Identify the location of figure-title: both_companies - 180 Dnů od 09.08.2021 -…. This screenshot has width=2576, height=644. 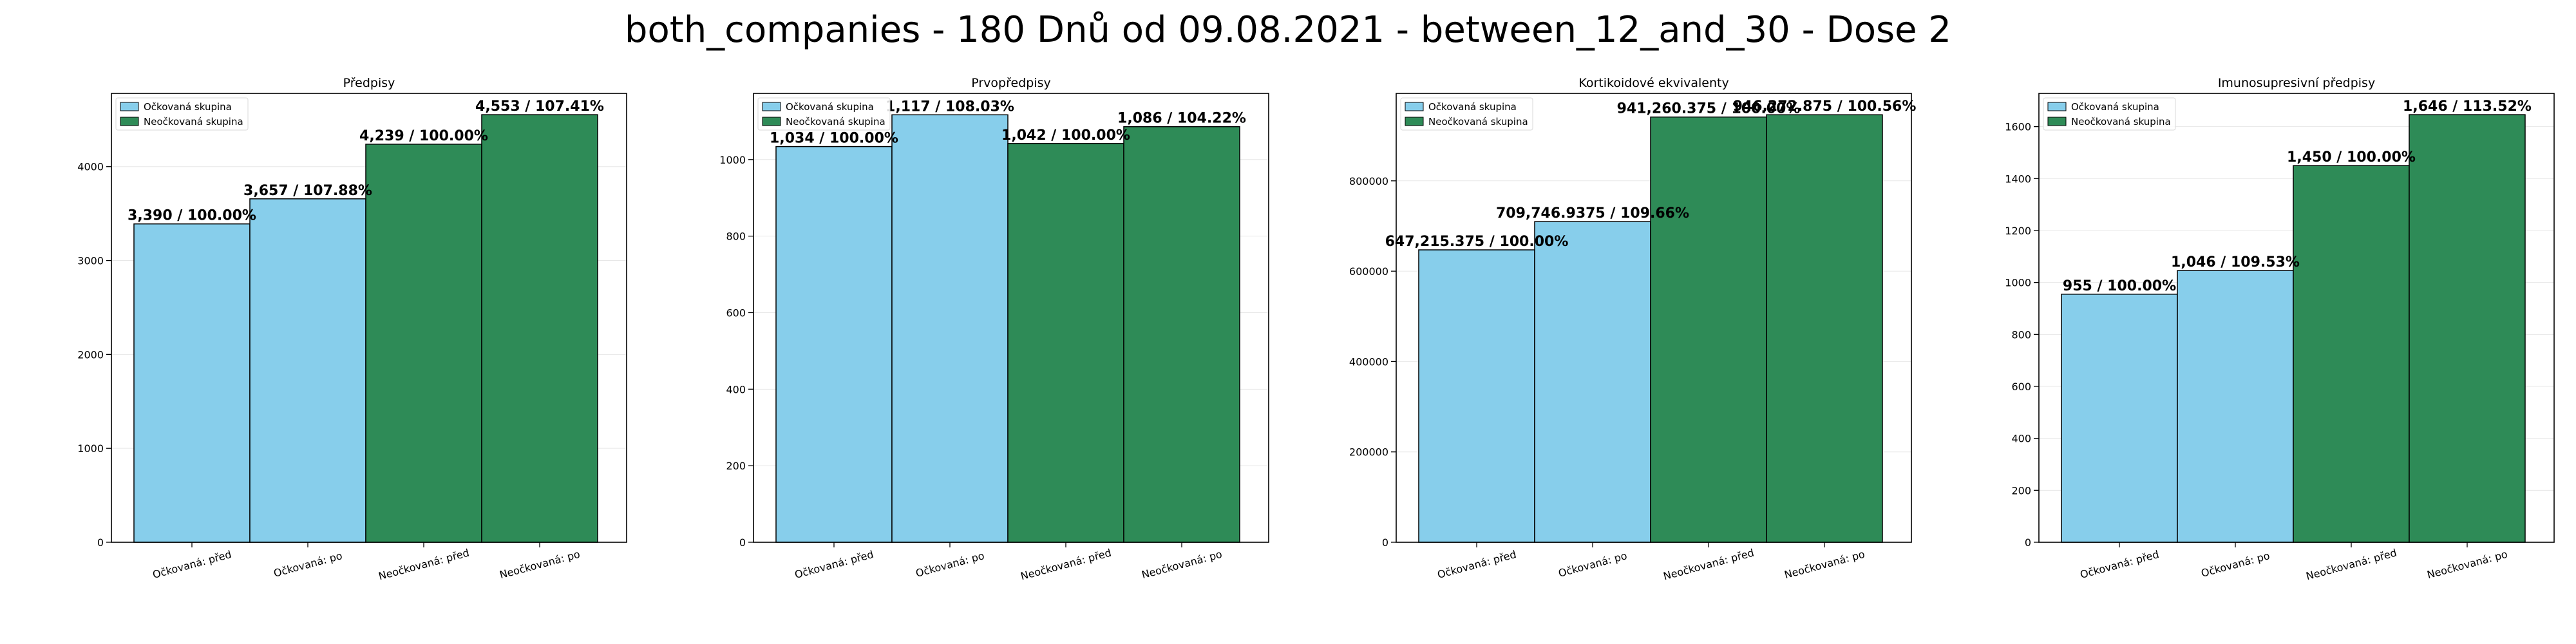
(1288, 30).